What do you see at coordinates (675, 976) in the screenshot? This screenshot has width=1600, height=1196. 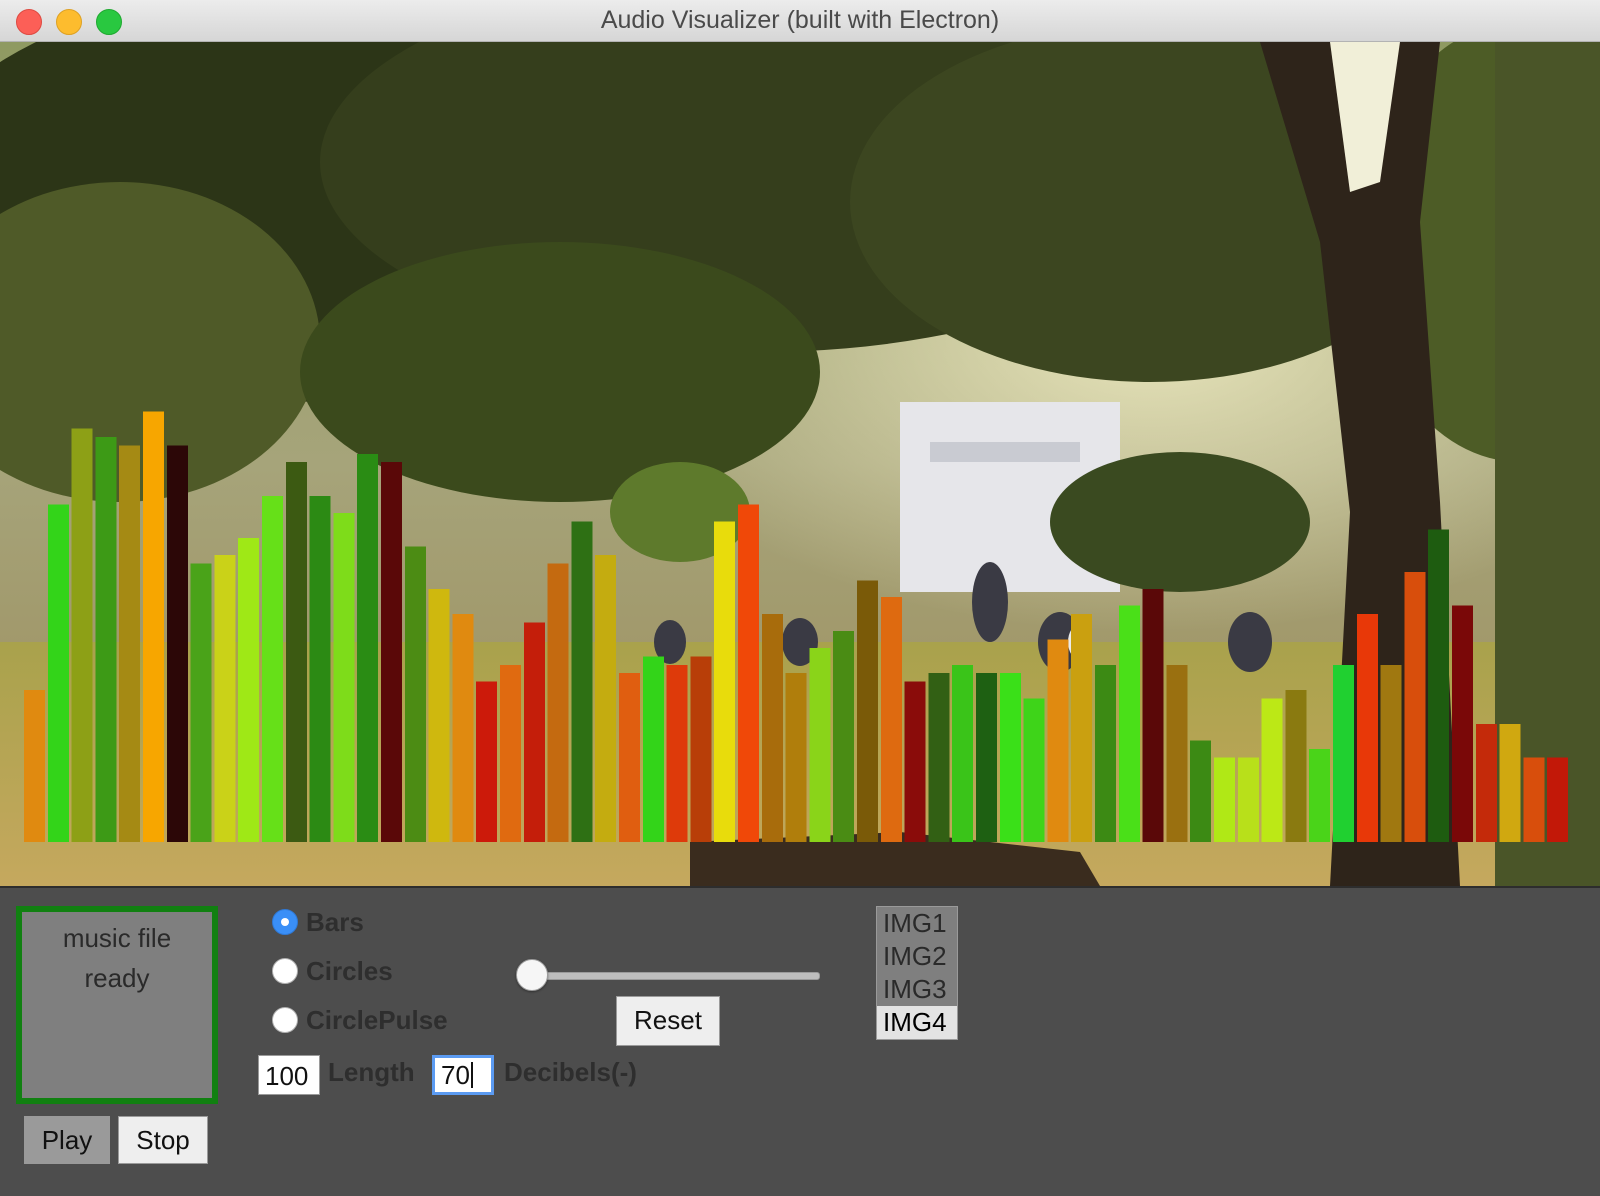 I see `slider-track` at bounding box center [675, 976].